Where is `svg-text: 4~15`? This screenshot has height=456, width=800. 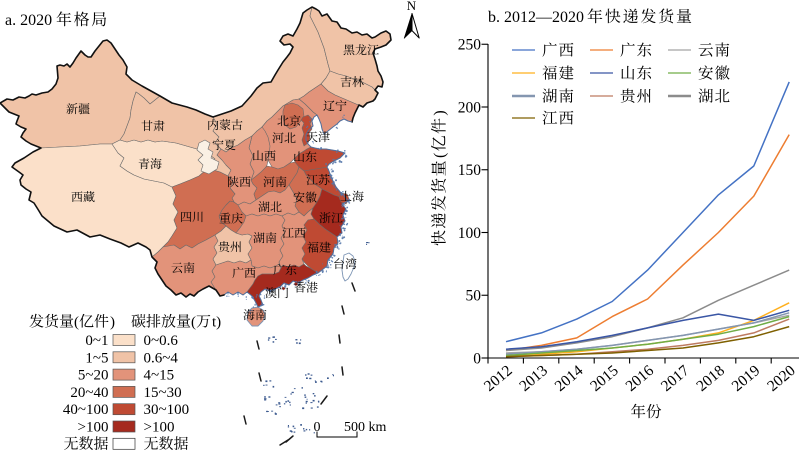
svg-text: 4~15 is located at coordinates (159, 376).